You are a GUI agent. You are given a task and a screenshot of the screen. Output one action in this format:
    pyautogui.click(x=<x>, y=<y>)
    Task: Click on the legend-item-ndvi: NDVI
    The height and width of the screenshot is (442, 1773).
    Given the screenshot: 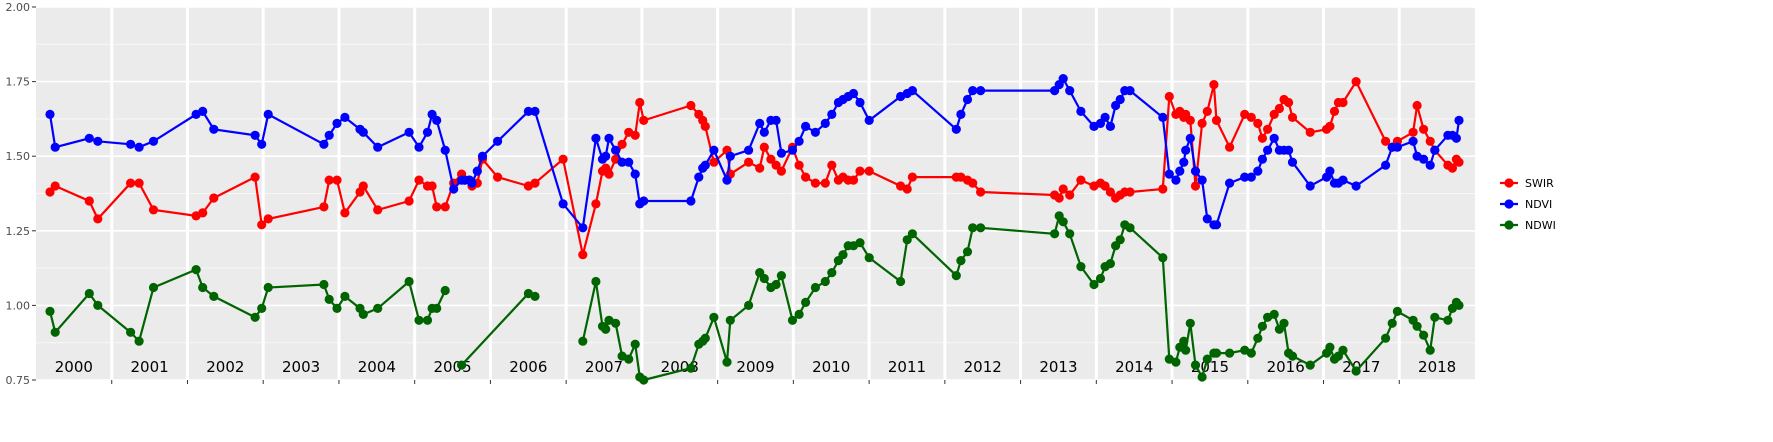 What is the action you would take?
    pyautogui.click(x=1526, y=204)
    